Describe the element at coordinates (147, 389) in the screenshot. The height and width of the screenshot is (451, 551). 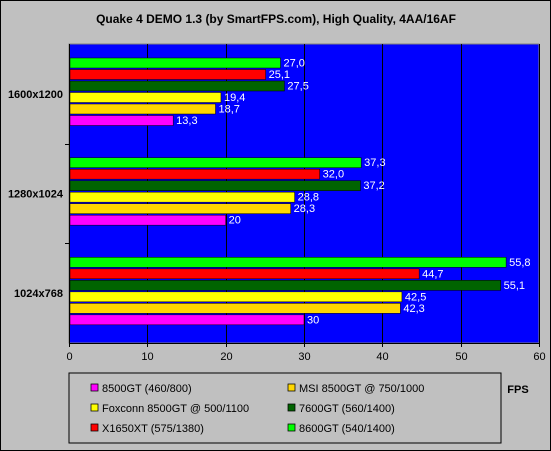
I see `legend-entry-label: 8500GT (460/800)` at that location.